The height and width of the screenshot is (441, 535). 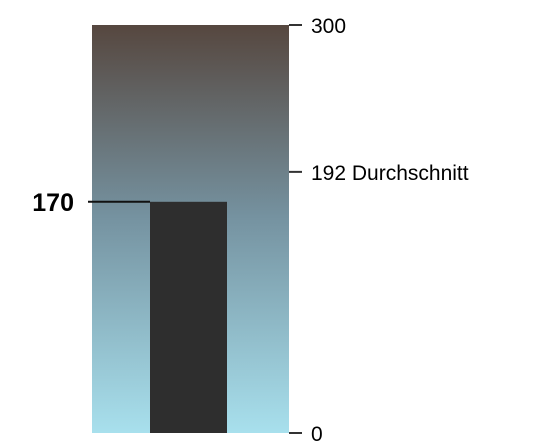 What do you see at coordinates (188, 317) in the screenshot?
I see `value-bar` at bounding box center [188, 317].